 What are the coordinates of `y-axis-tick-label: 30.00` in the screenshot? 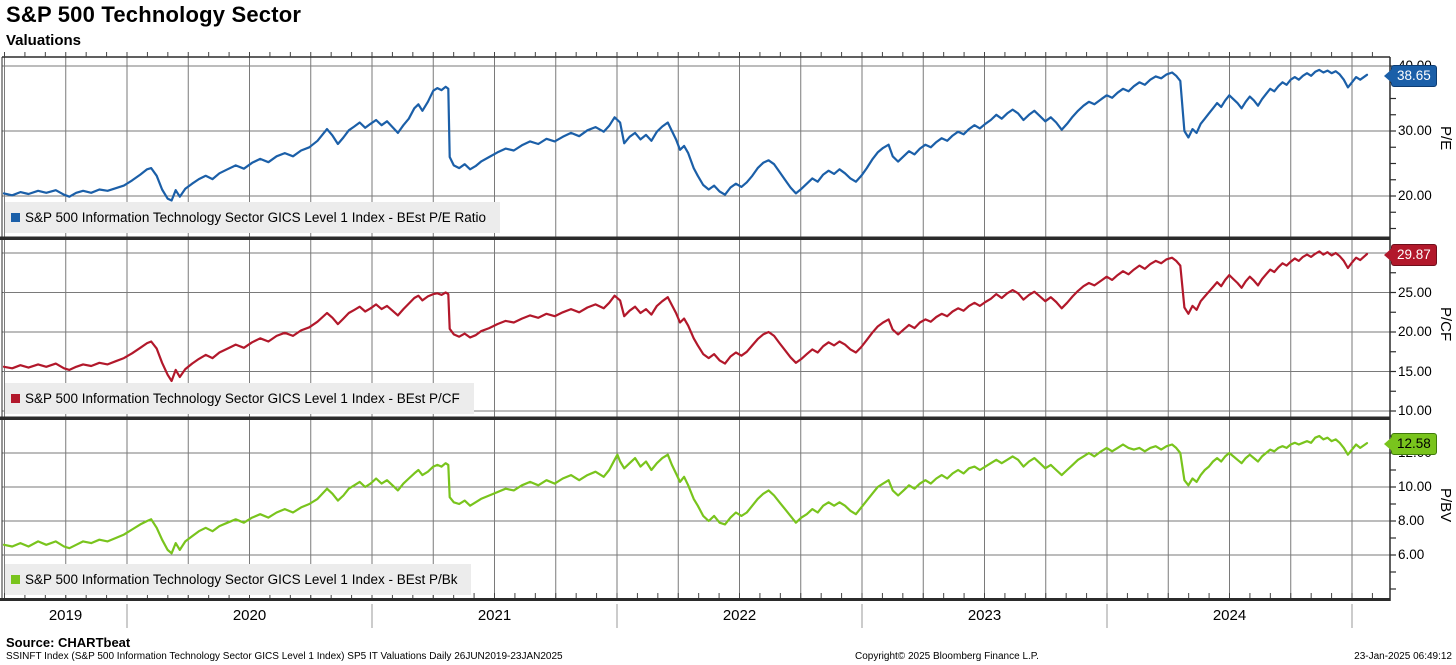 It's located at (1415, 130).